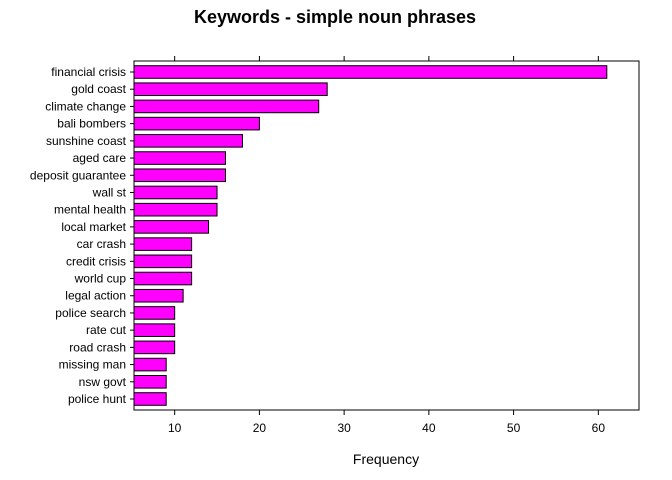 The height and width of the screenshot is (480, 672). I want to click on category-label: wall st, so click(109, 192).